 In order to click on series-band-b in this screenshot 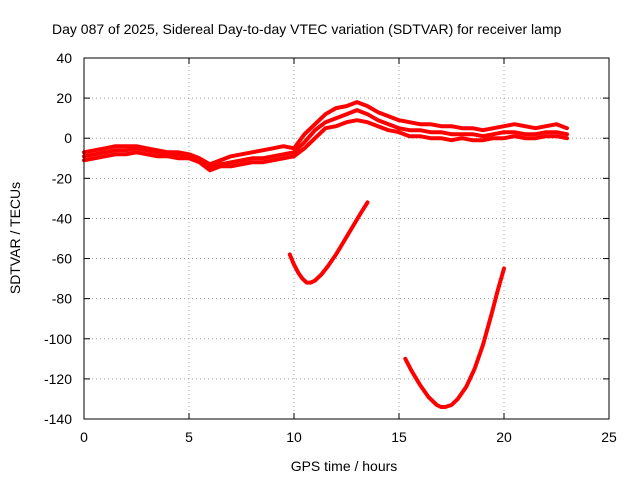, I will do `click(325, 133)`.